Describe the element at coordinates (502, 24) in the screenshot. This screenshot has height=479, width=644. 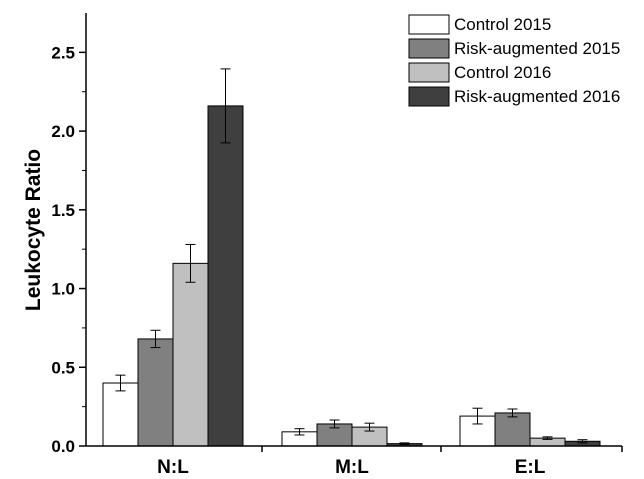
I see `legend-label: Control 2015` at that location.